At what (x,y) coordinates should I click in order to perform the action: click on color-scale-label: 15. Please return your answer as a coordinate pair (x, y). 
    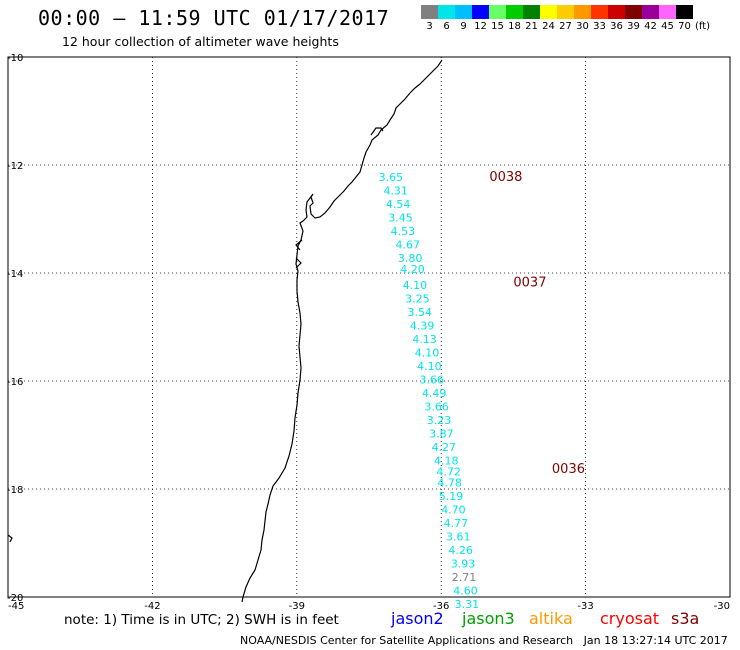
    Looking at the image, I should click on (497, 26).